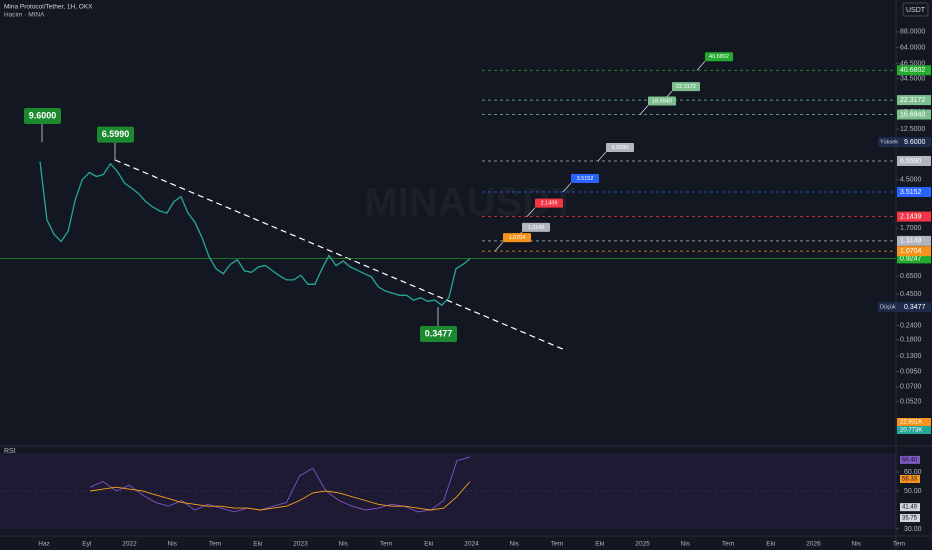 Image resolution: width=932 pixels, height=550 pixels. Describe the element at coordinates (911, 241) in the screenshot. I see `axis-level-label: 1.3149` at that location.